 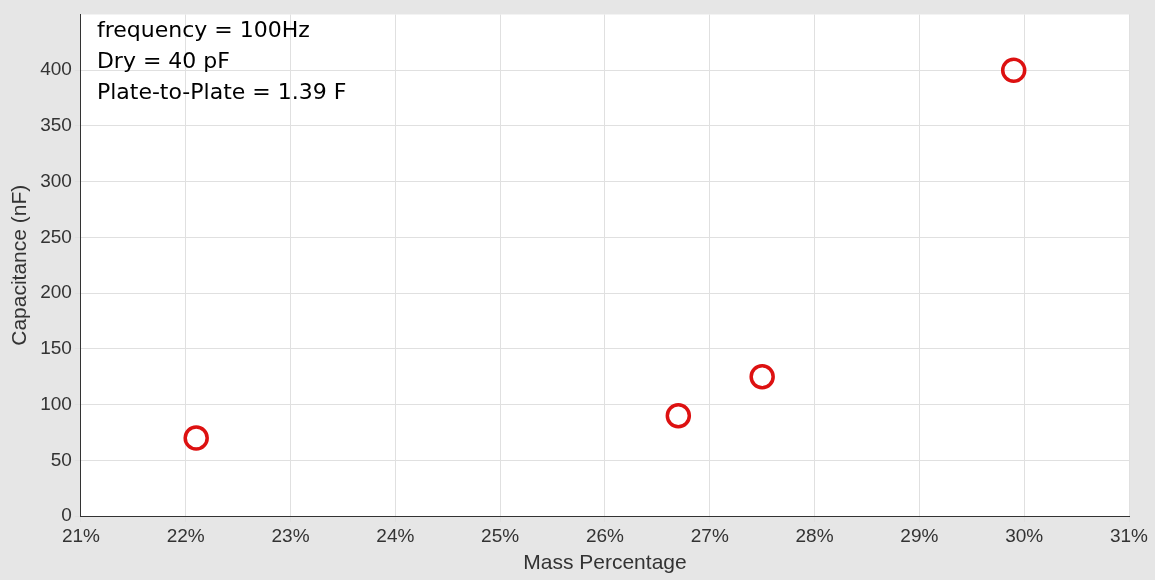 I want to click on x-tick-label: 29%, so click(x=919, y=535).